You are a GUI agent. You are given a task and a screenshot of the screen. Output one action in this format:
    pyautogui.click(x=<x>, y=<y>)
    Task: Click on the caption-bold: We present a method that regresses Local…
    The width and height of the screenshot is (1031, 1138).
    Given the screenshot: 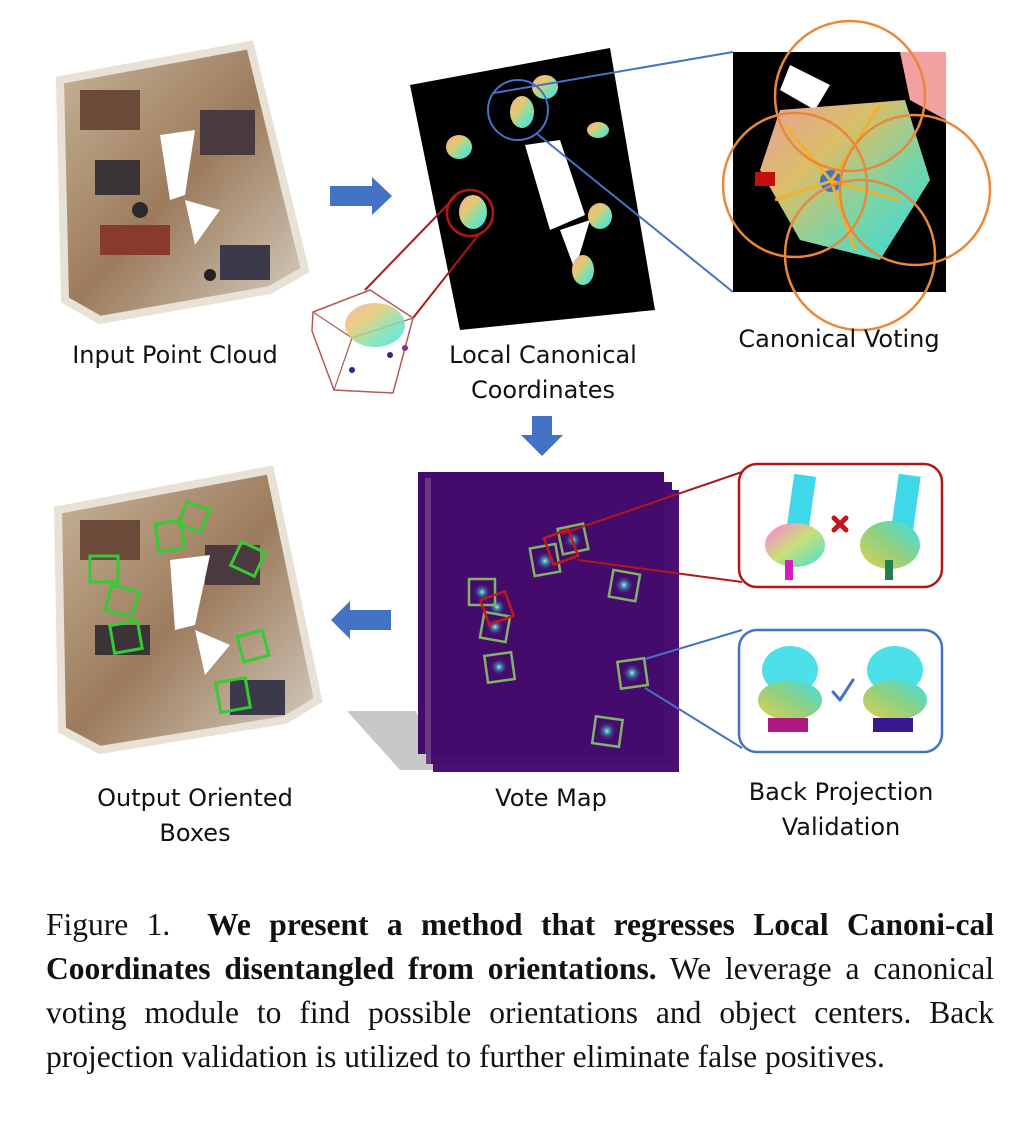 What is the action you would take?
    pyautogui.click(x=520, y=946)
    